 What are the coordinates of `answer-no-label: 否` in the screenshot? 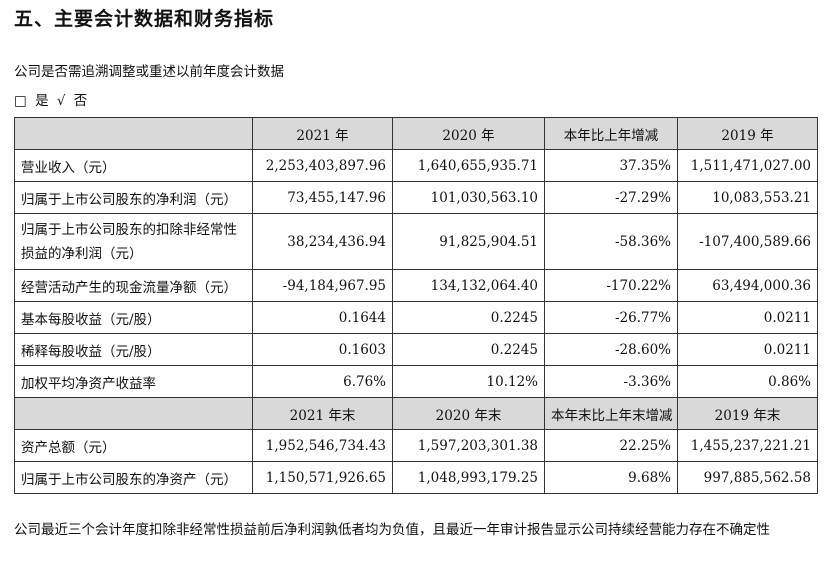 It's located at (80, 101).